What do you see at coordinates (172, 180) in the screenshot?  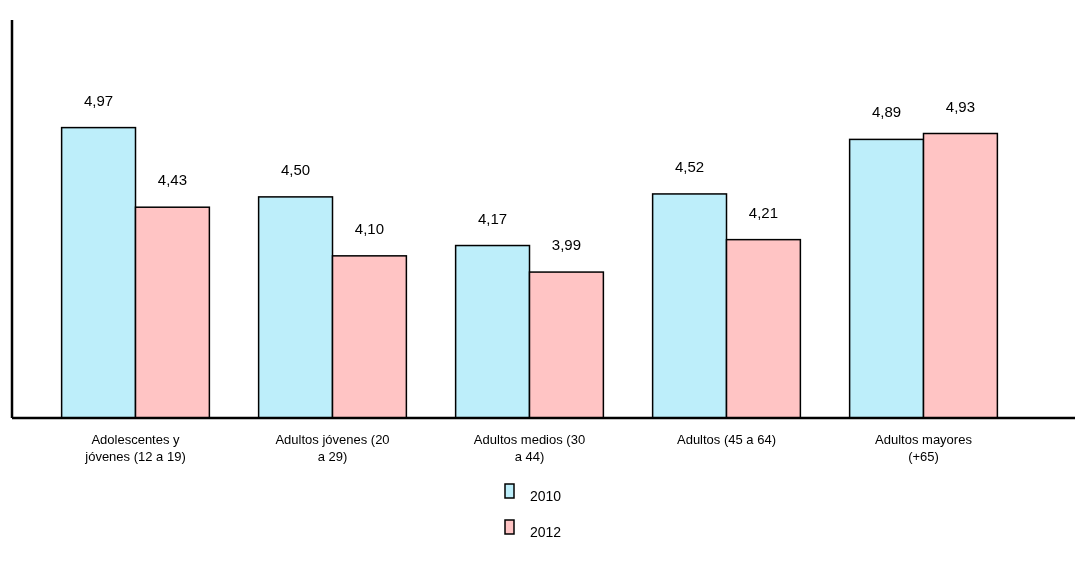 I see `data-label: 4,43` at bounding box center [172, 180].